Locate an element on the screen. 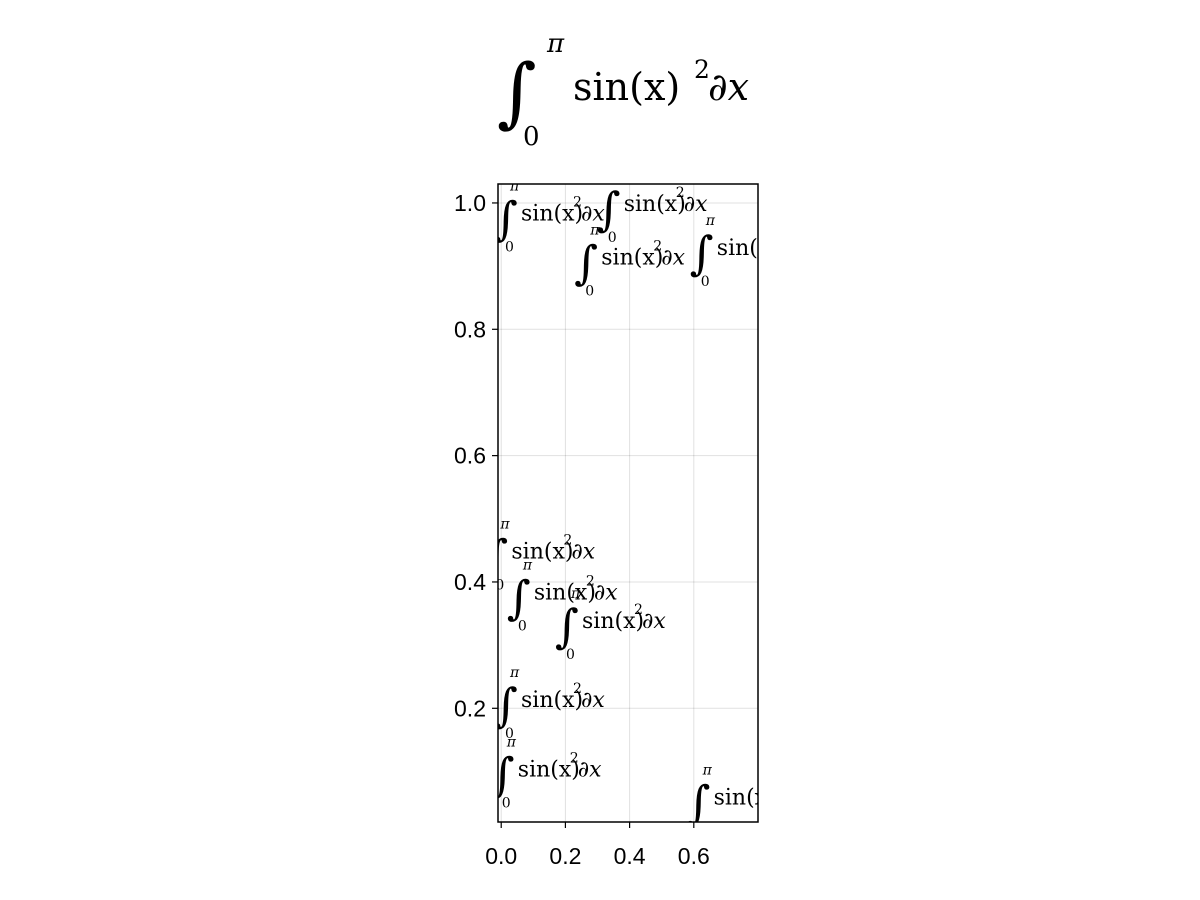  point-7-body: sin(x) is located at coordinates (552, 700).